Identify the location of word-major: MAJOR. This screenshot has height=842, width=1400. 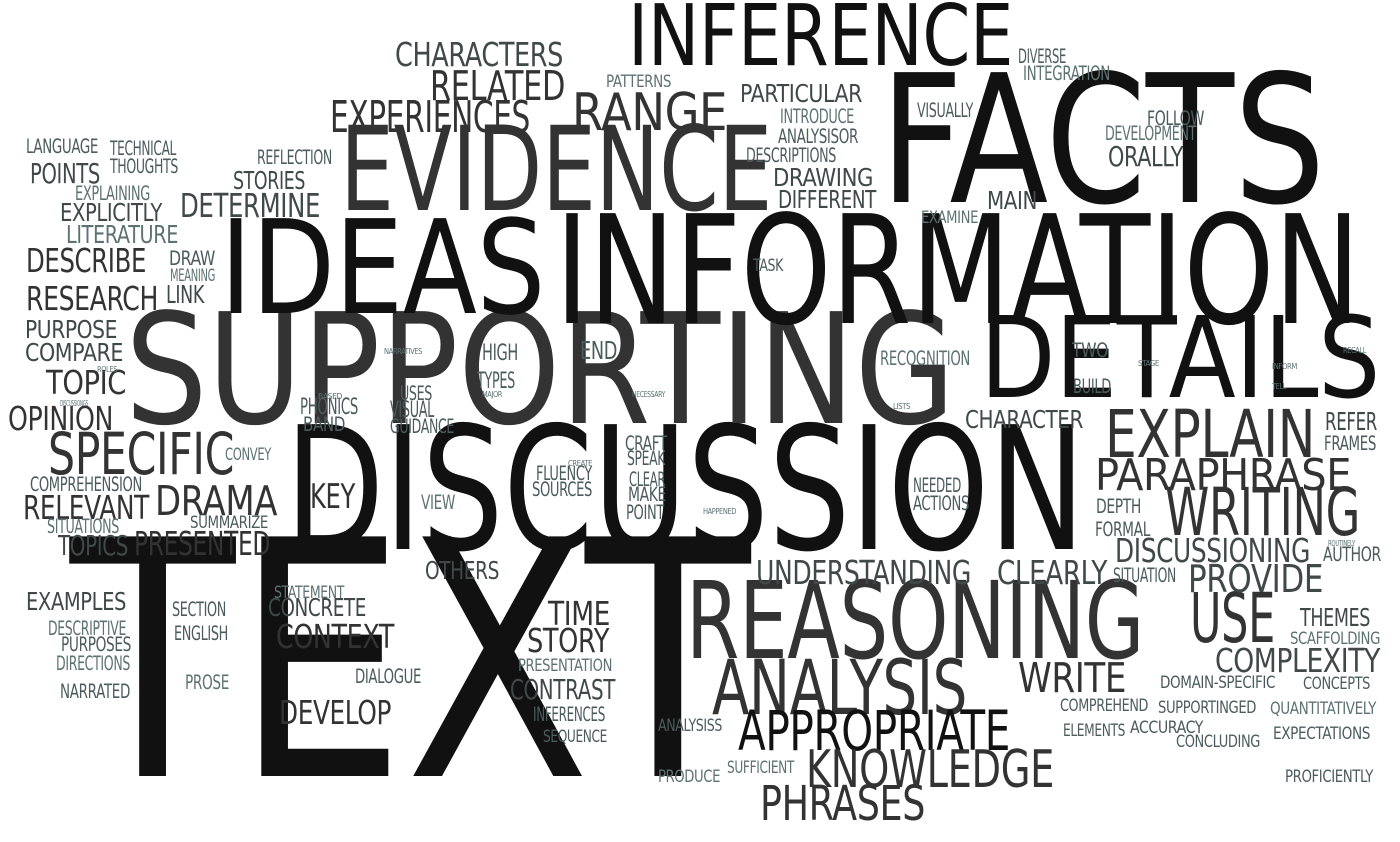
(492, 393).